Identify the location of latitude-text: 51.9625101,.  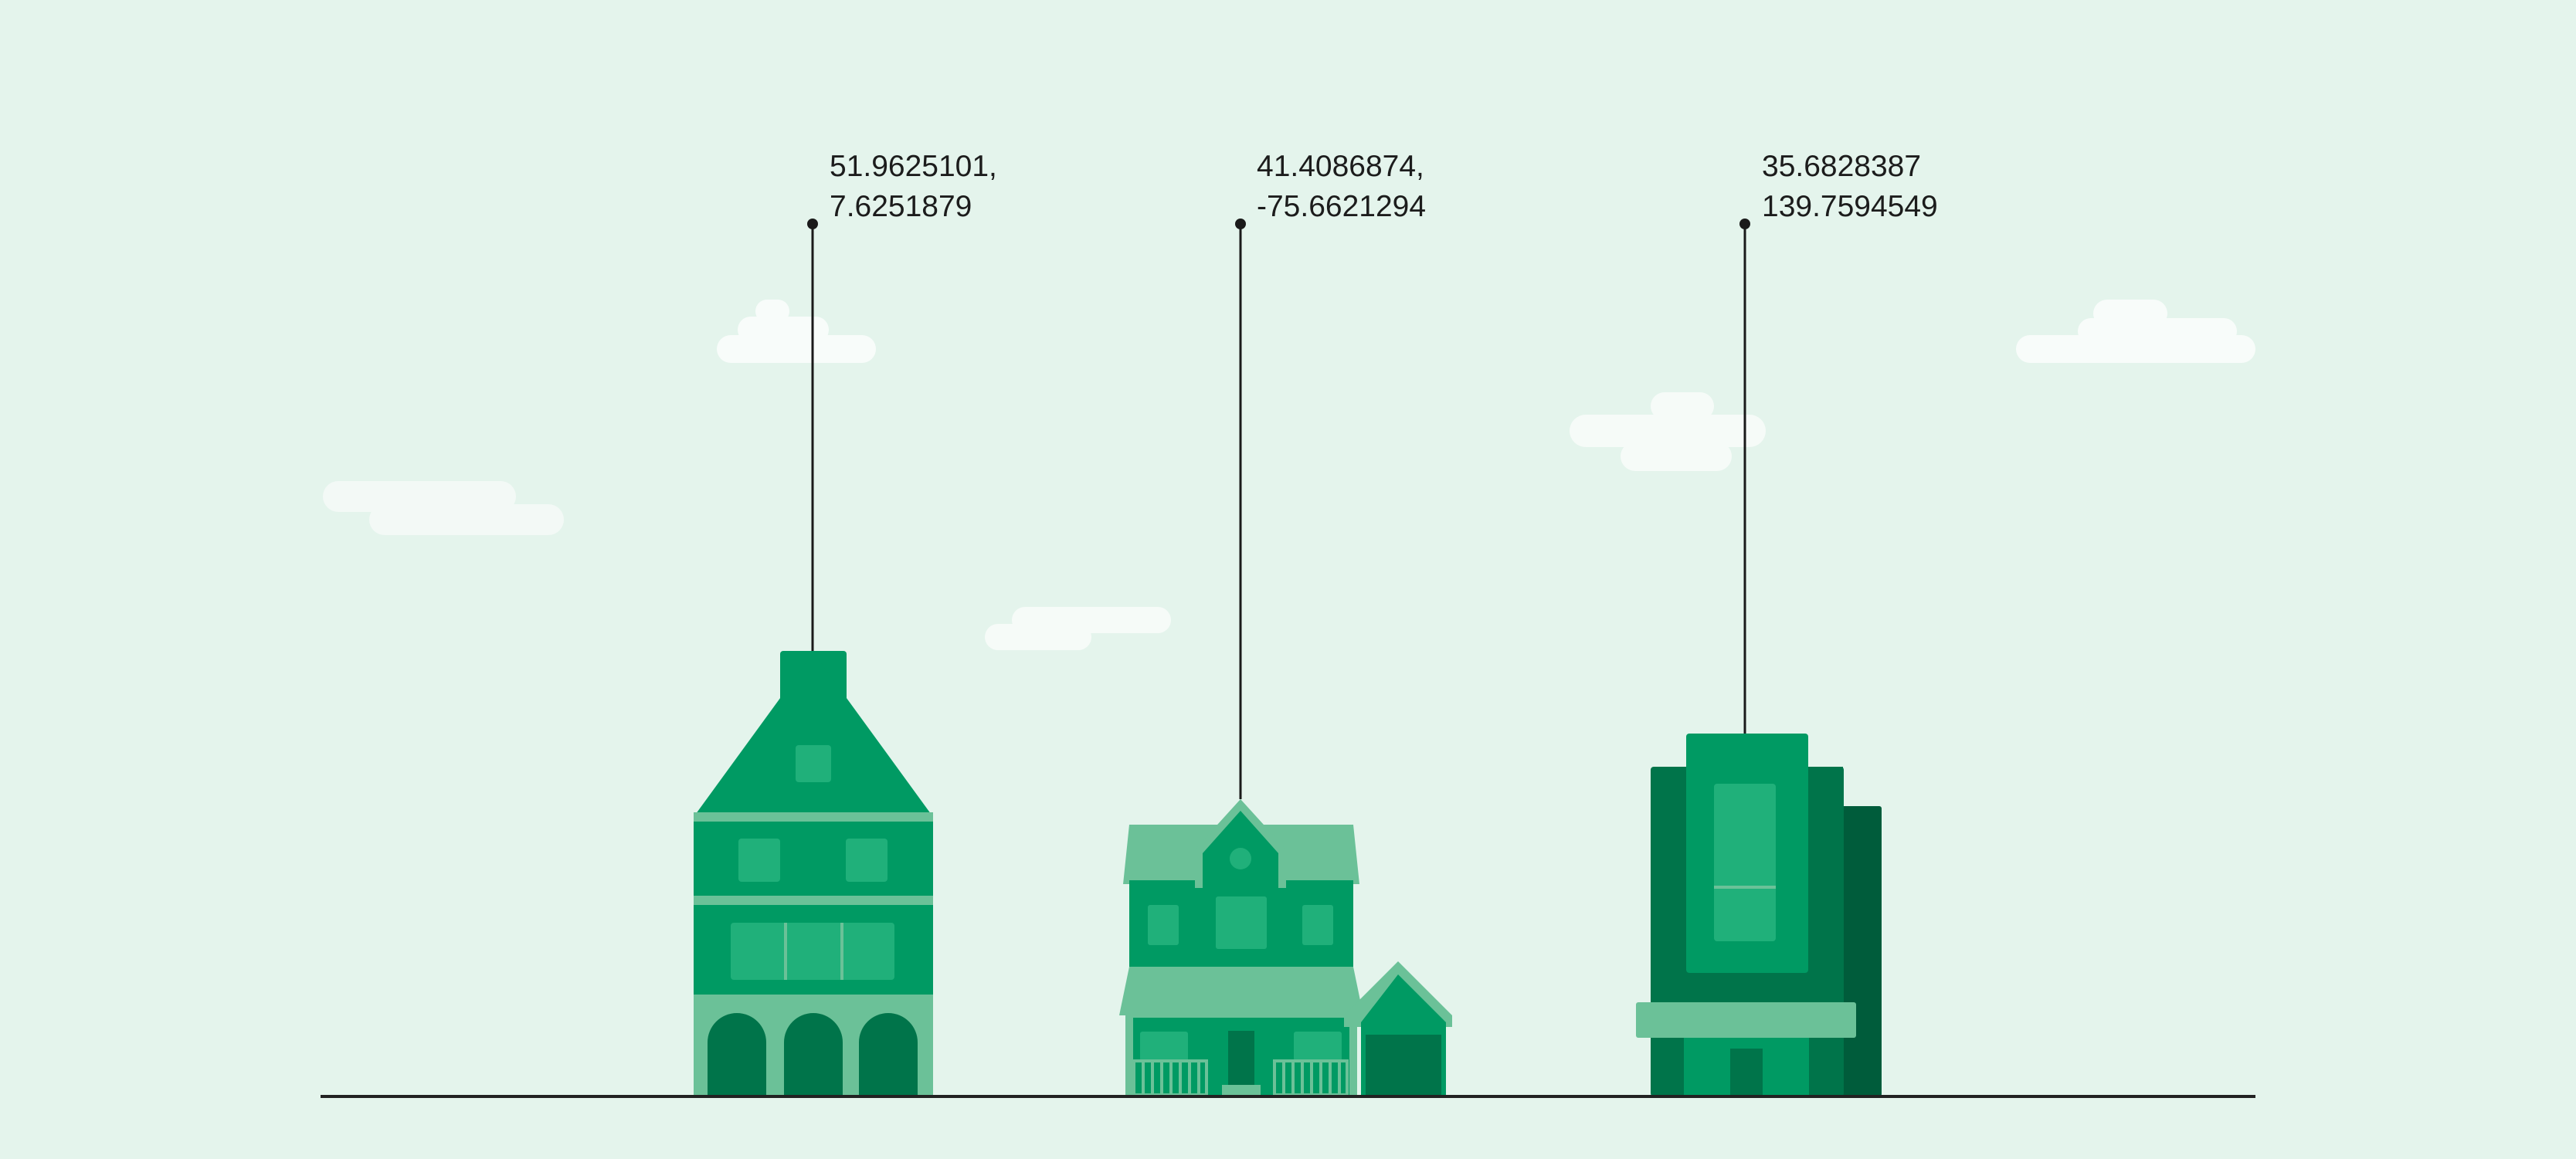
(913, 166).